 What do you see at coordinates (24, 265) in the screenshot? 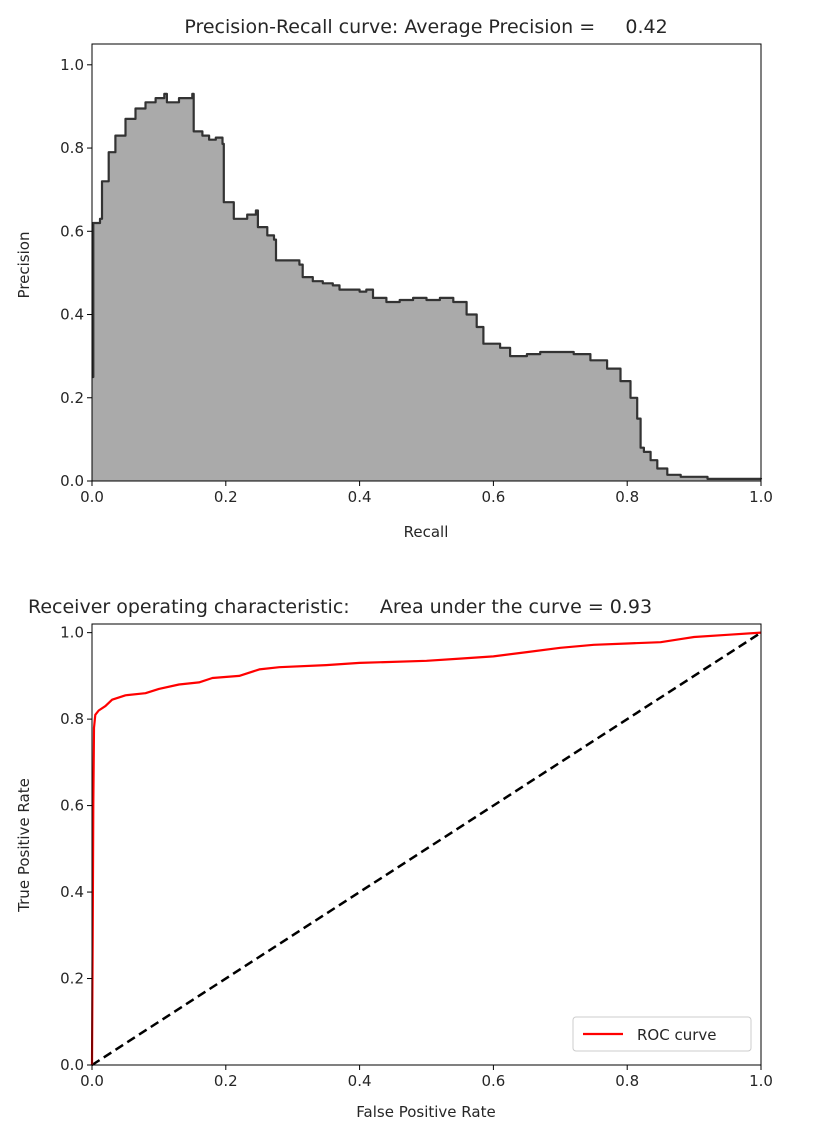
I see `pr-y-label: Precision` at bounding box center [24, 265].